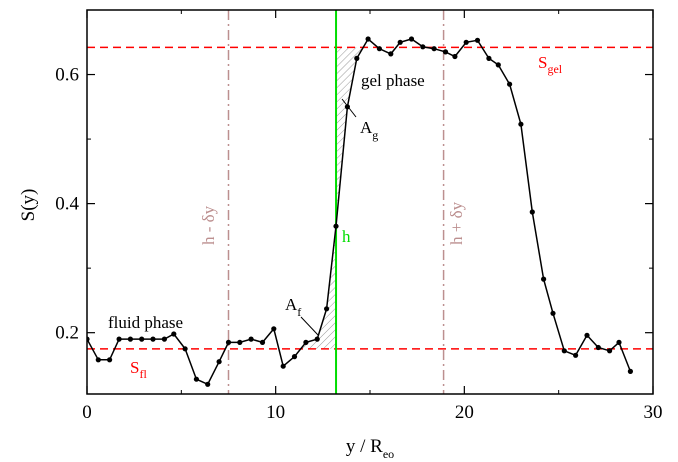 The image size is (678, 462). I want to click on y-axis-label: S(y), so click(28, 205).